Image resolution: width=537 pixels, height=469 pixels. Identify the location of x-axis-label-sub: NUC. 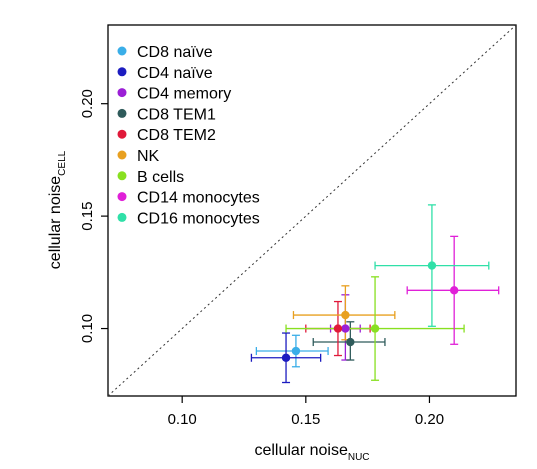
(359, 457).